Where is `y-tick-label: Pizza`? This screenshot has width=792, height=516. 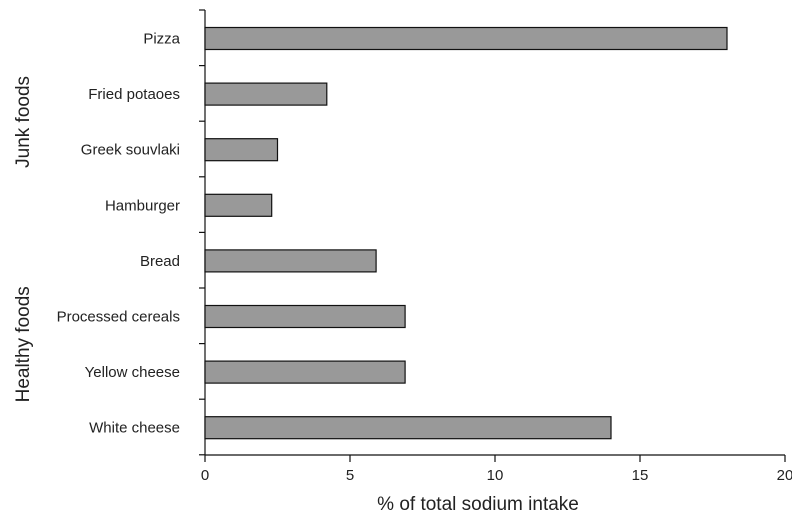
y-tick-label: Pizza is located at coordinates (161, 39).